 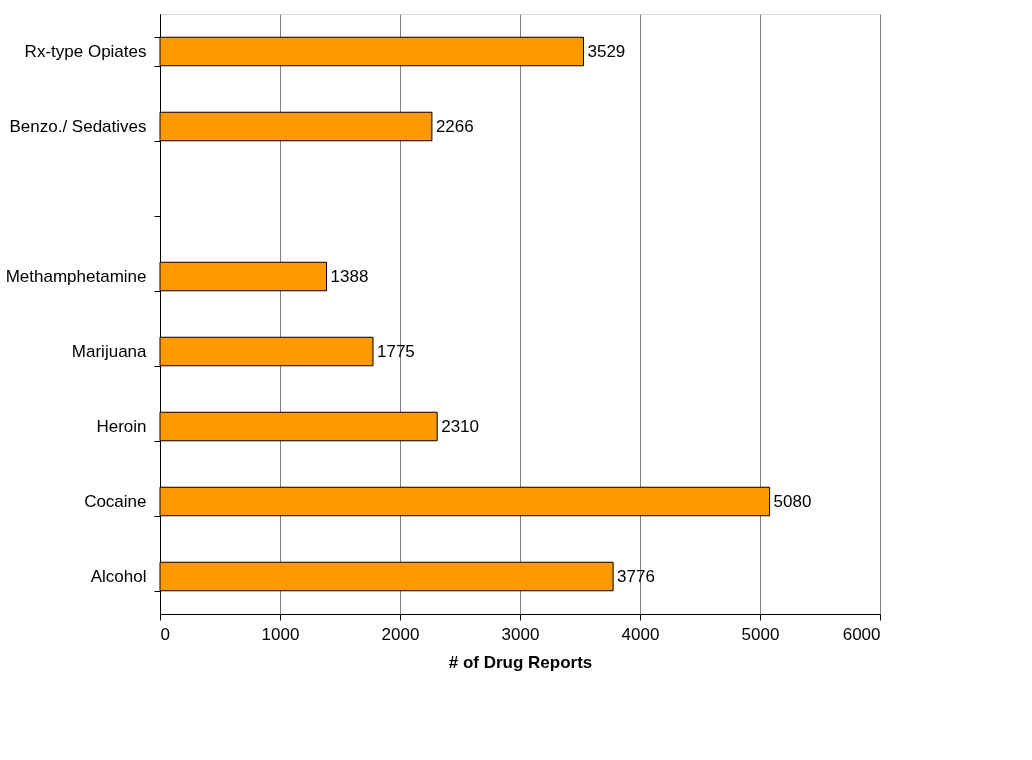 What do you see at coordinates (396, 351) in the screenshot?
I see `data-label: 1775` at bounding box center [396, 351].